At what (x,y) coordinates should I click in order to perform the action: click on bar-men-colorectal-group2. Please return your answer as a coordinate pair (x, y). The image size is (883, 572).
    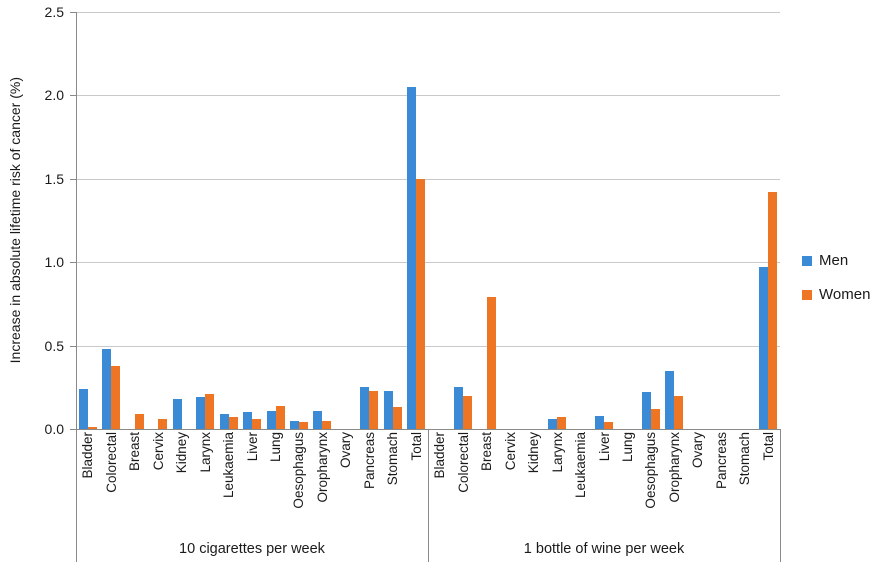
    Looking at the image, I should click on (459, 408).